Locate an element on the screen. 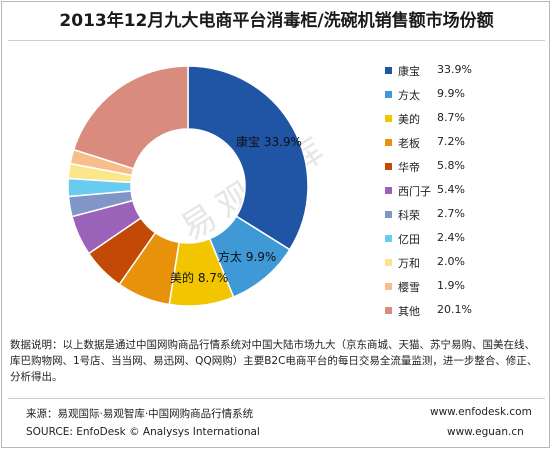 The image size is (553, 451). data-label-美的: 美的 8.7% is located at coordinates (199, 278).